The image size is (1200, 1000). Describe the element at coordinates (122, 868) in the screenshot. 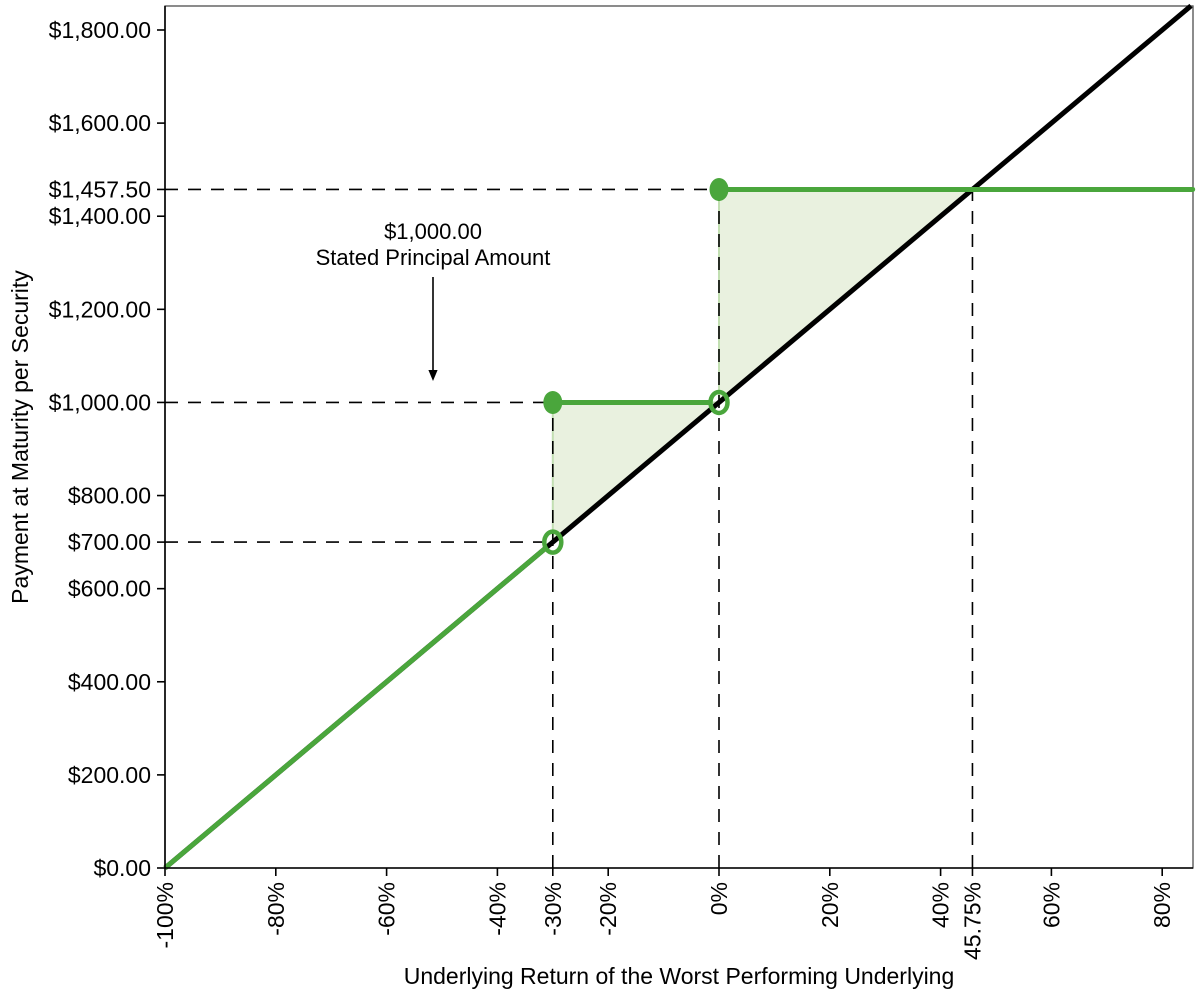

I see `y-tick-label: $0.00` at that location.